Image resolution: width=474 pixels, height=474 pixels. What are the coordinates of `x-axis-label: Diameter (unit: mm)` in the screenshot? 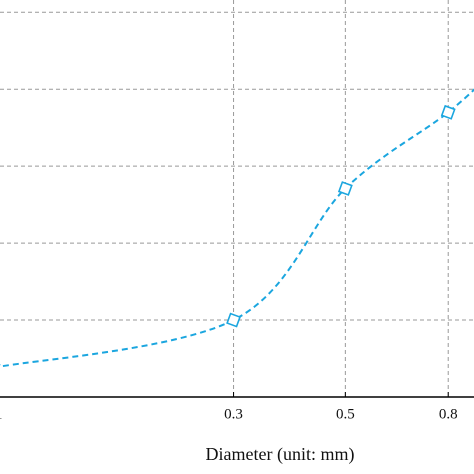 It's located at (280, 454).